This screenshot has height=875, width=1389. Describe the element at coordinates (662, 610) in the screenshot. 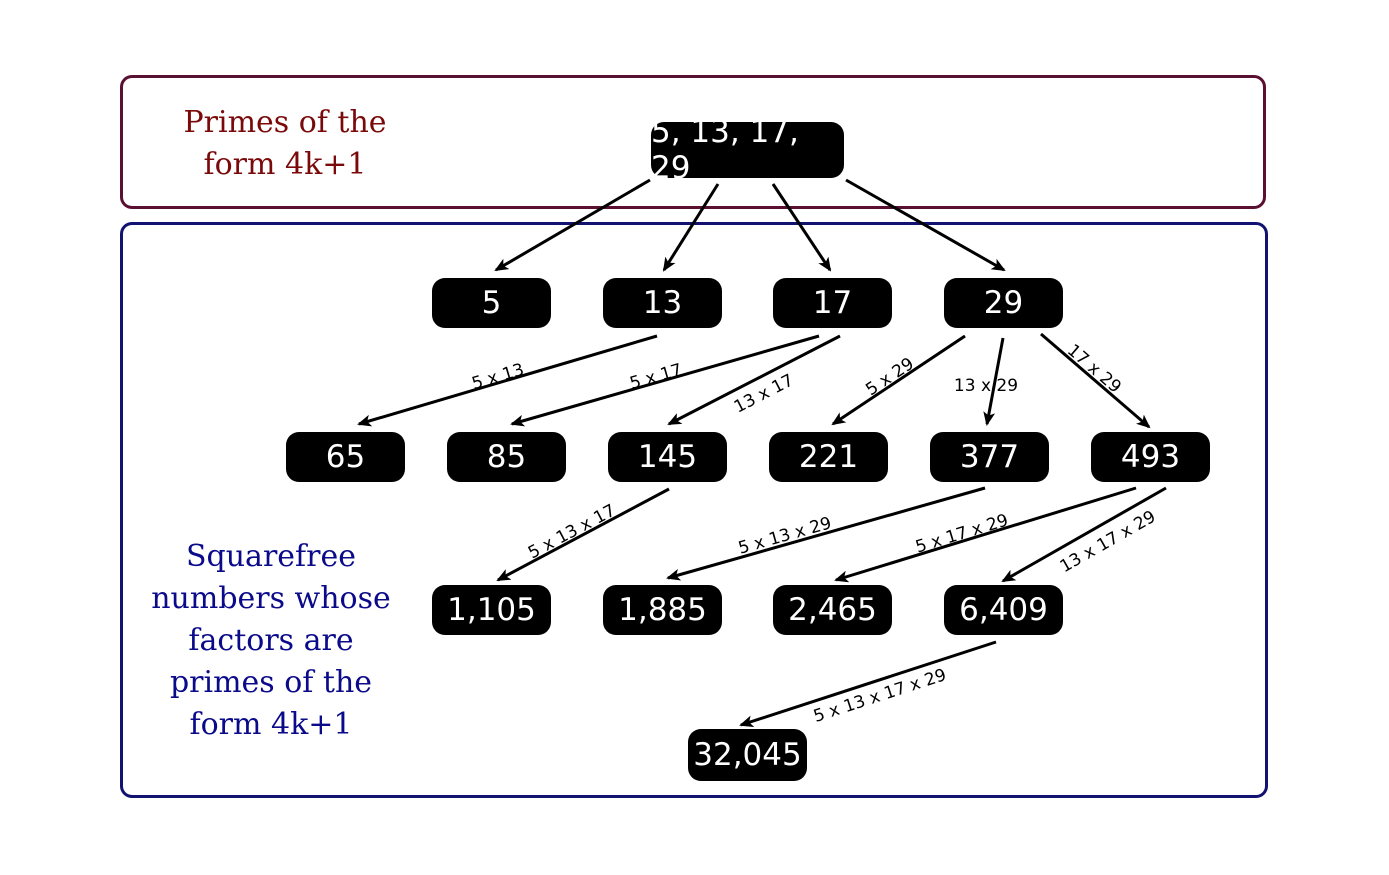

I see `node-n1885: 1,885` at that location.